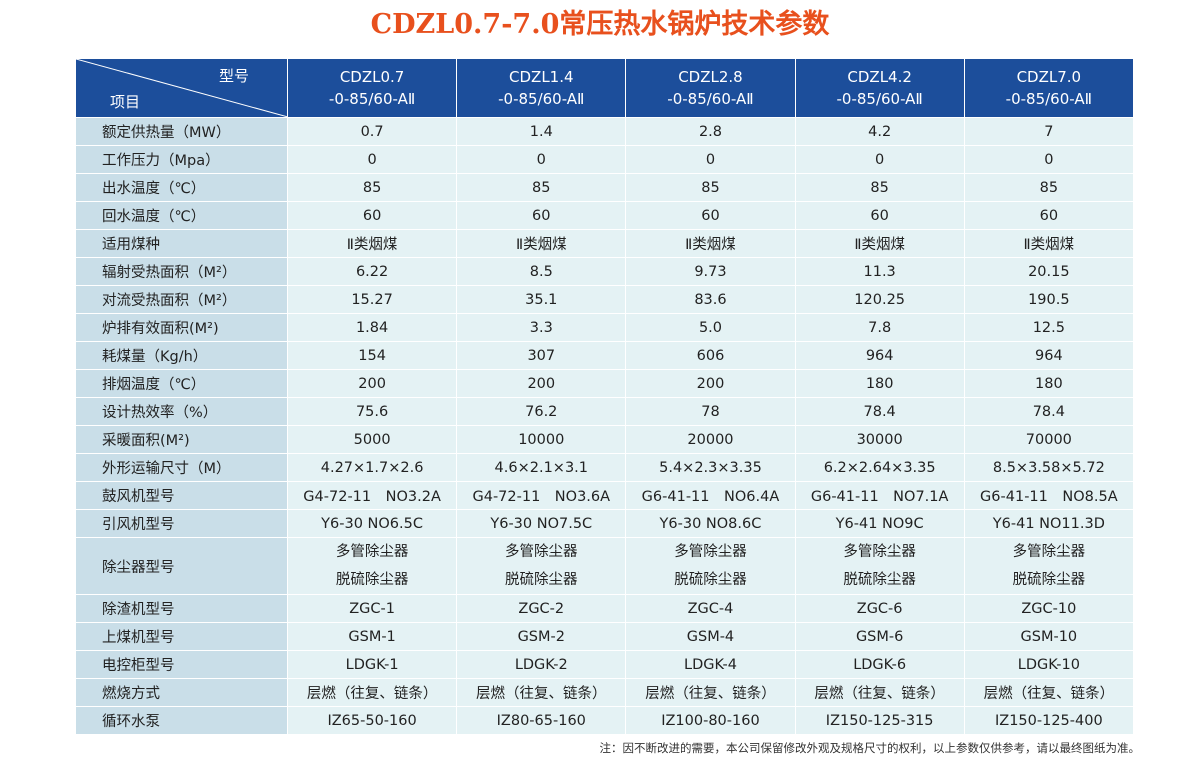 Image resolution: width=1200 pixels, height=770 pixels. What do you see at coordinates (710, 355) in the screenshot?
I see `value-cell: 606` at bounding box center [710, 355].